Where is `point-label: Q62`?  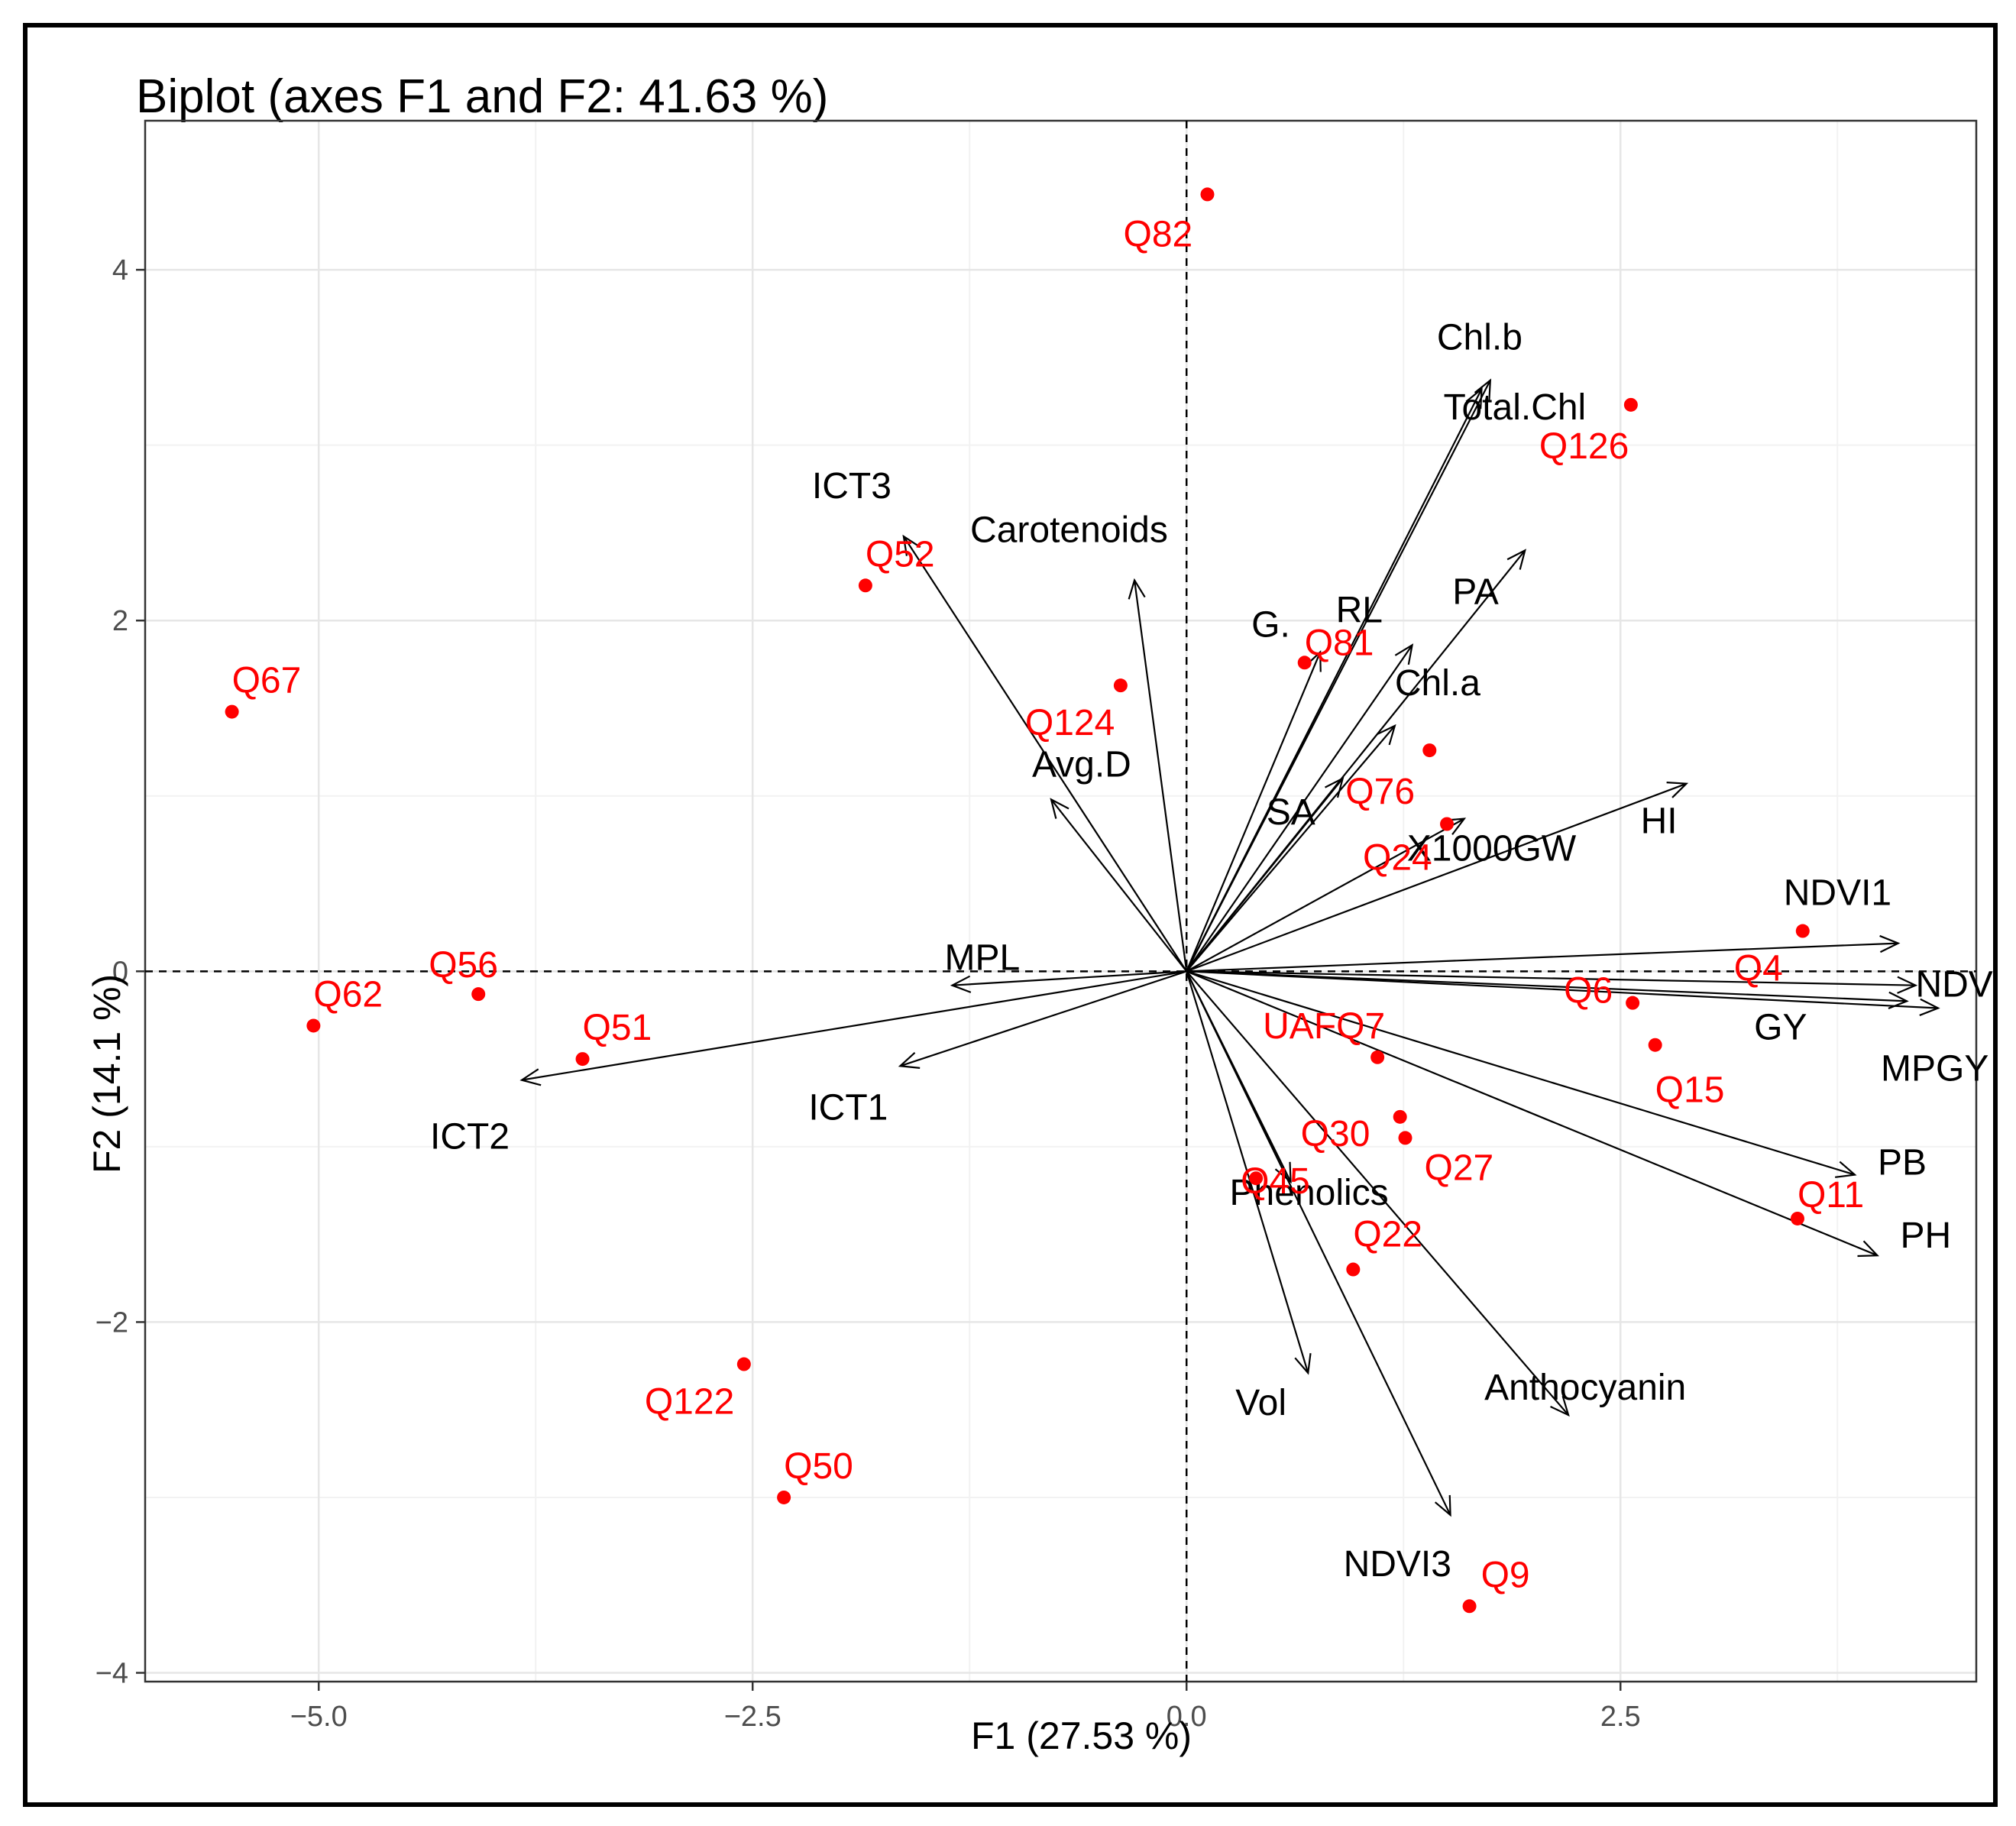
point-label: Q62 is located at coordinates (348, 994).